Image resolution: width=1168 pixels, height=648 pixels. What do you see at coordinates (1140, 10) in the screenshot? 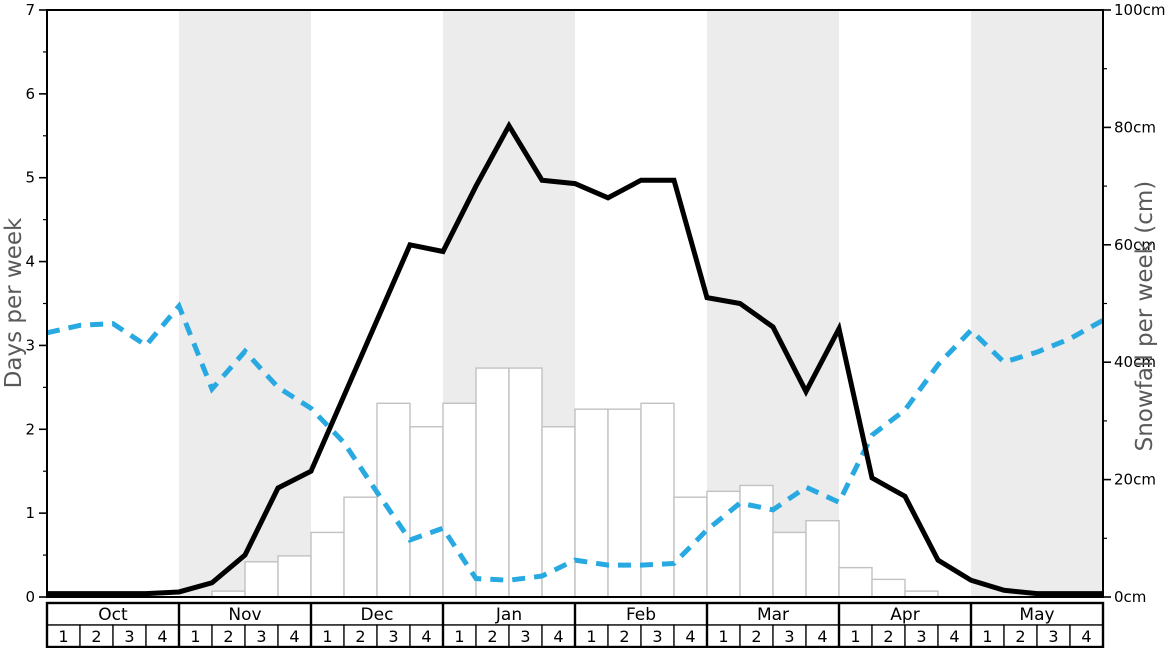
I see `right-tick-label: 100cm` at bounding box center [1140, 10].